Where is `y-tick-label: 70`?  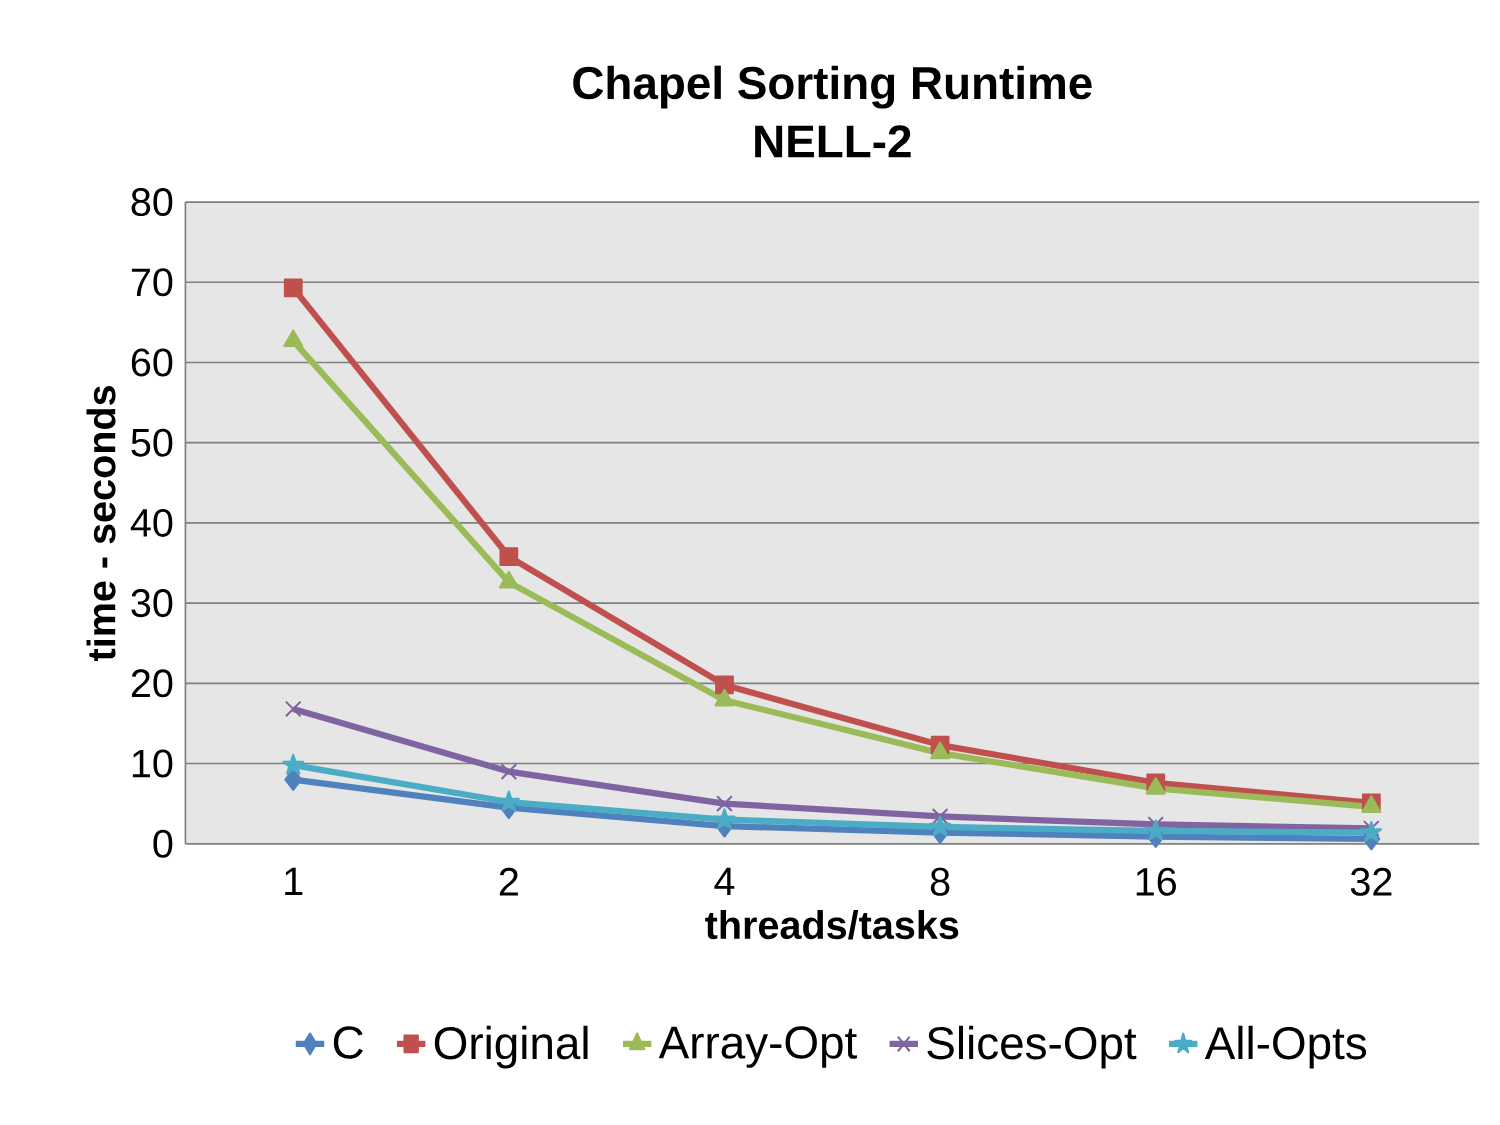 y-tick-label: 70 is located at coordinates (152, 282).